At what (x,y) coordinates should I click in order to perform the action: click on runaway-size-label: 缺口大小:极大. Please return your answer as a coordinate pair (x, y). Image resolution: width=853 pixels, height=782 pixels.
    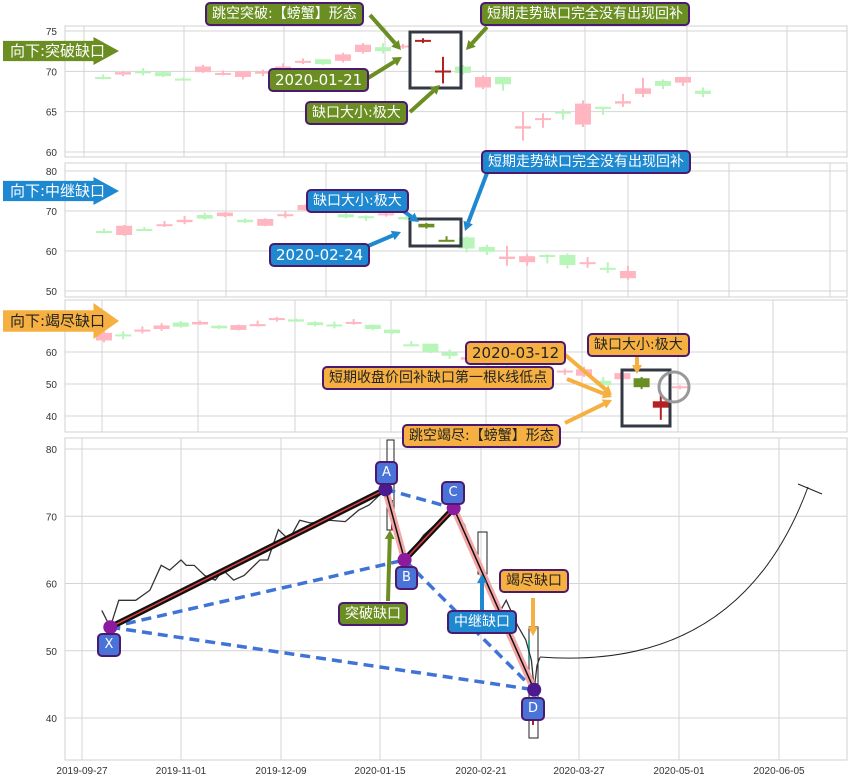
    Looking at the image, I should click on (357, 201).